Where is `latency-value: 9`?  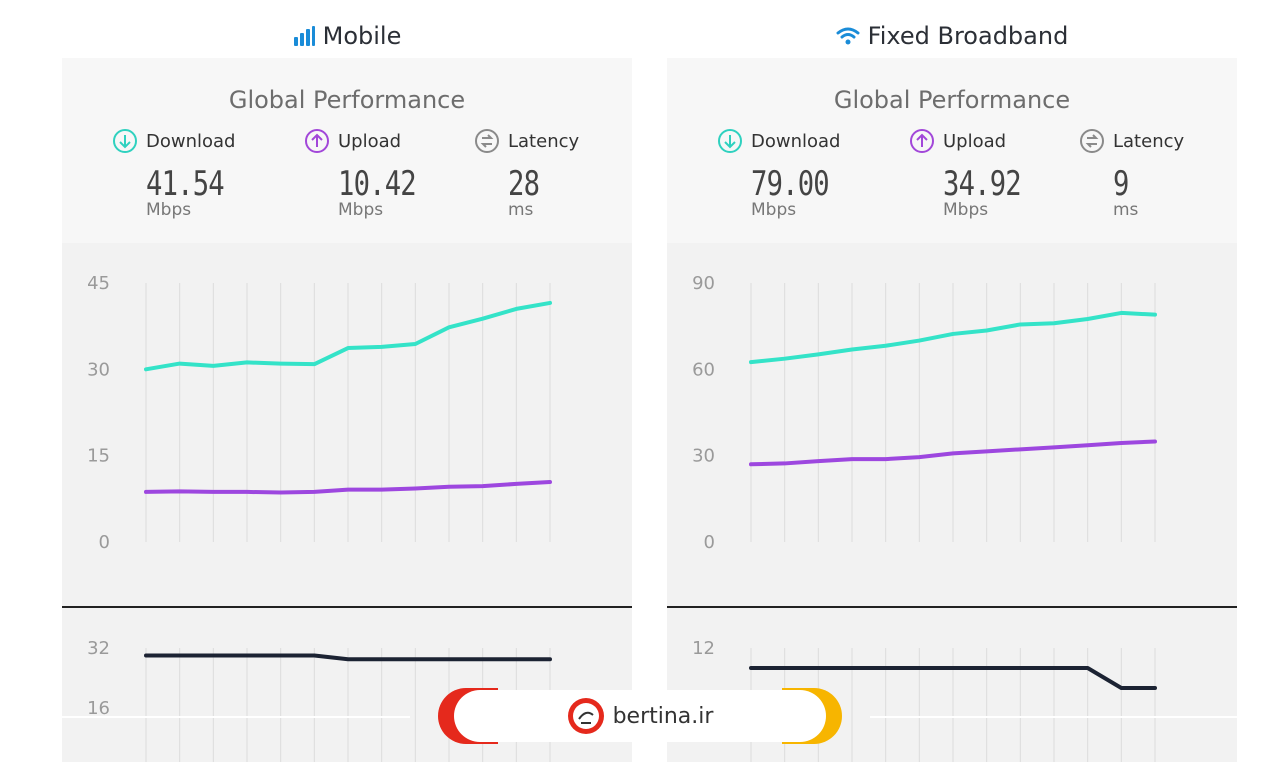
latency-value: 9 is located at coordinates (1121, 184).